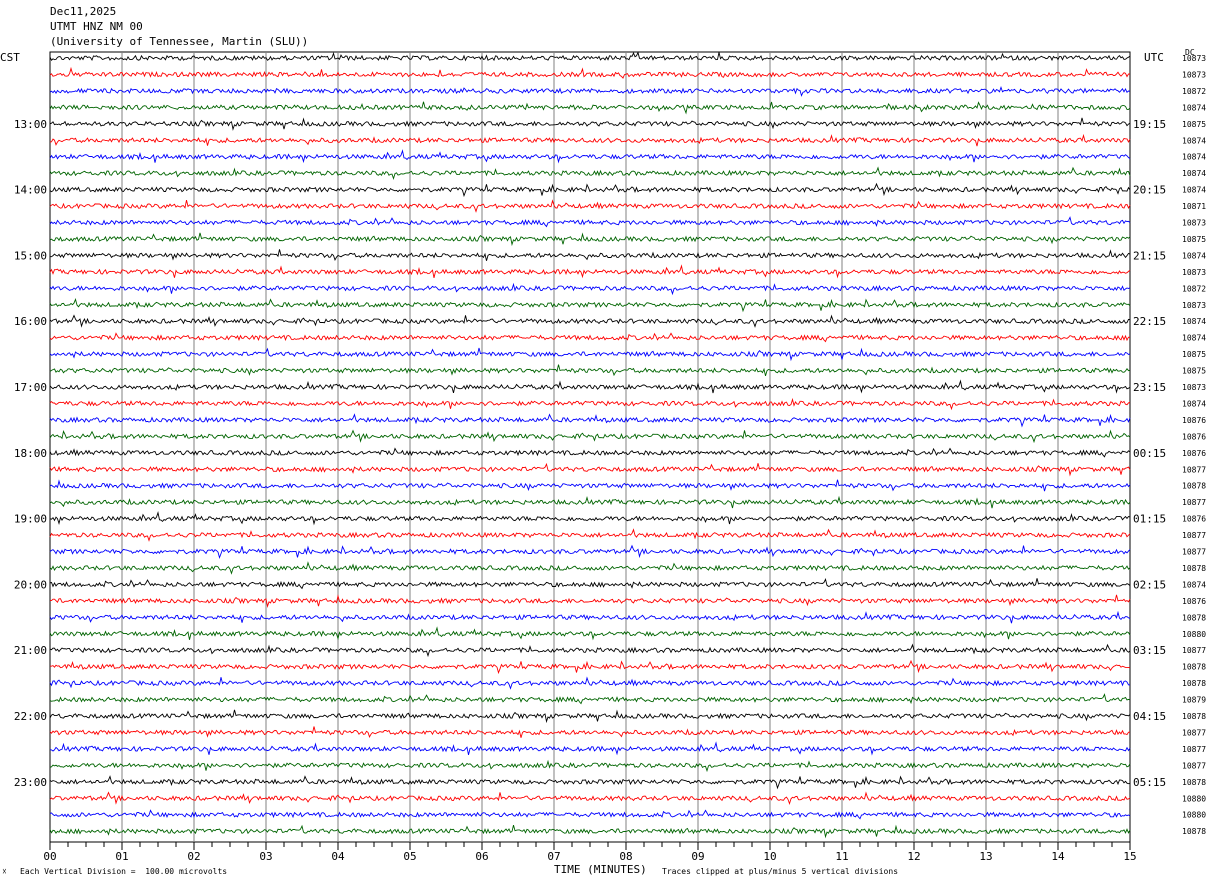 This screenshot has width=1210, height=886. Describe the element at coordinates (30, 124) in the screenshot. I see `left-hour-label: 13:00` at that location.